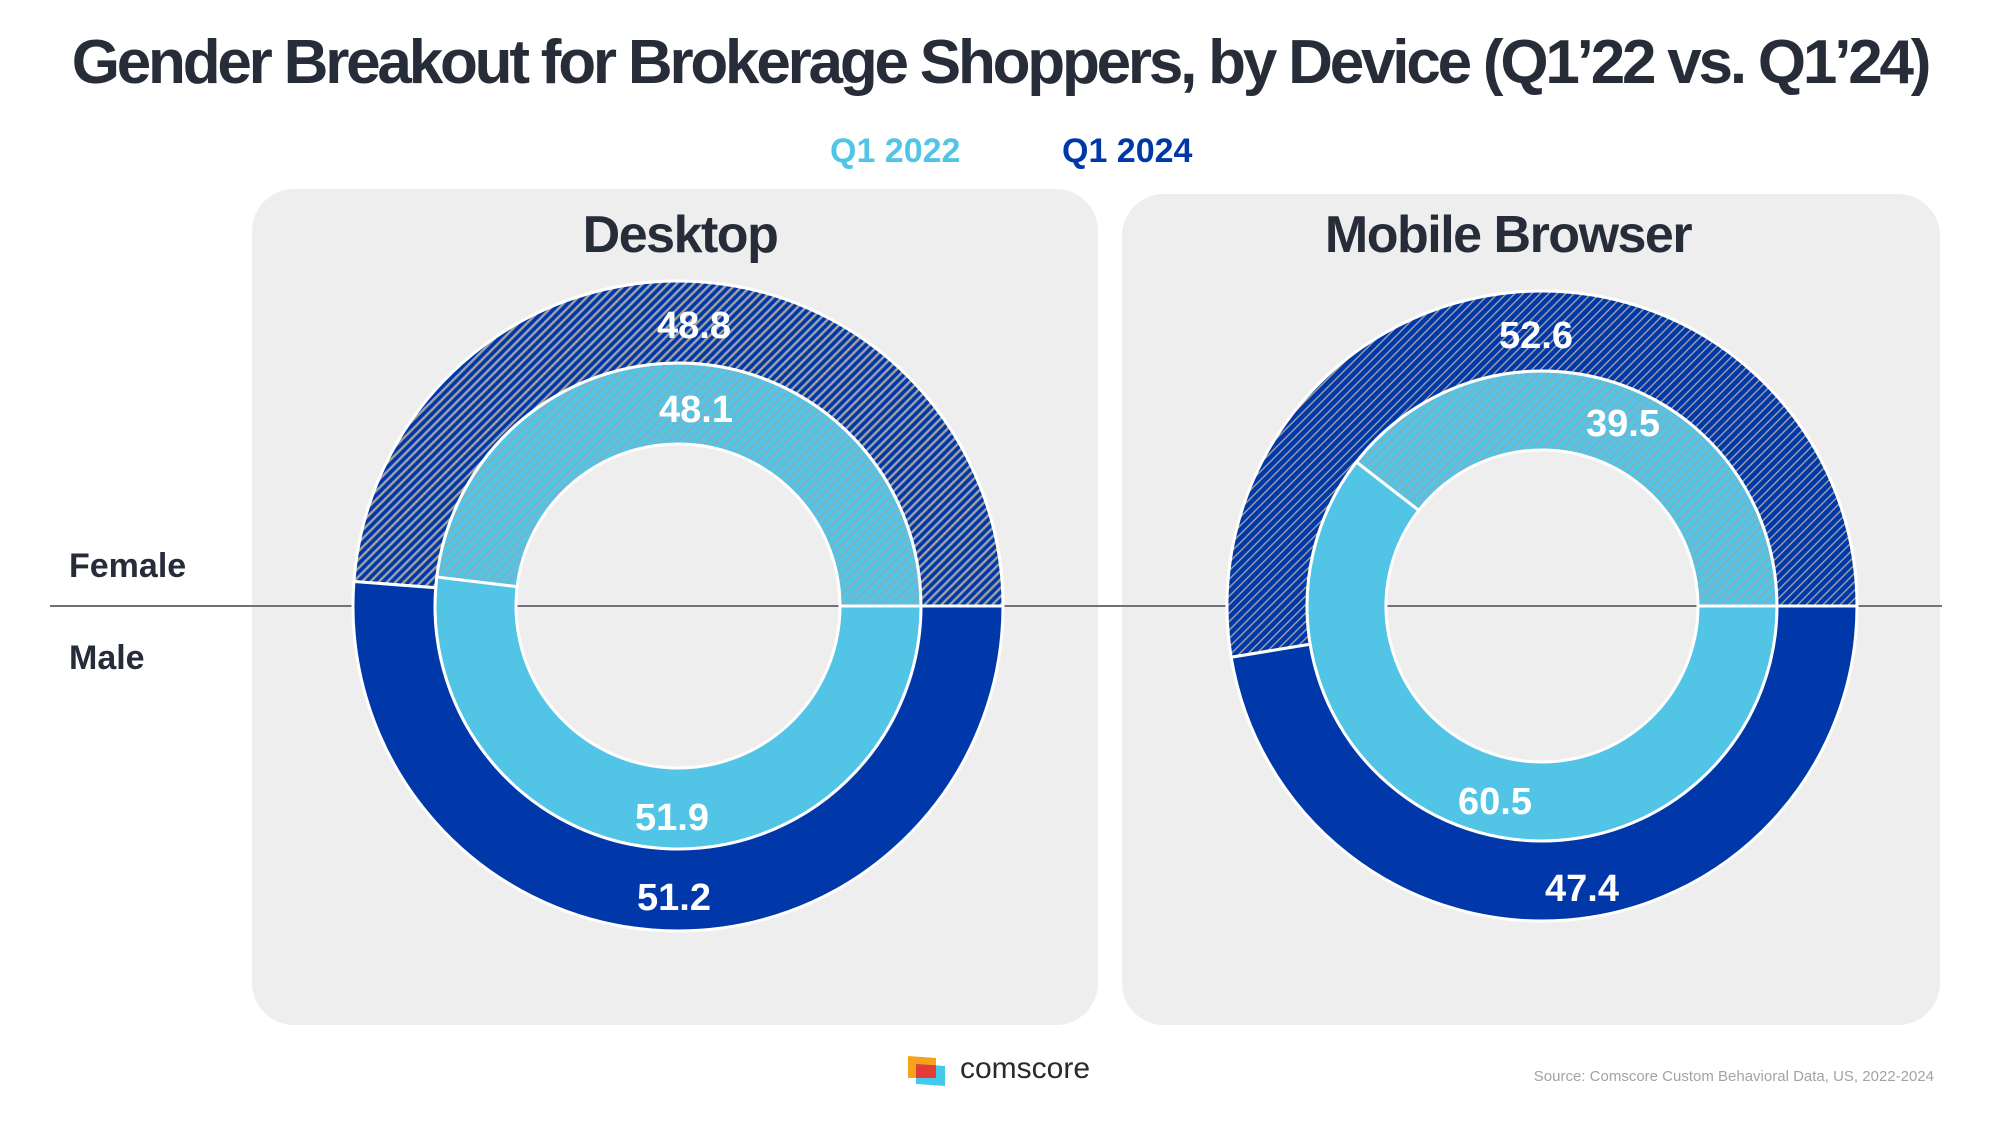  I want to click on comscore-logo-icon, so click(926, 1071).